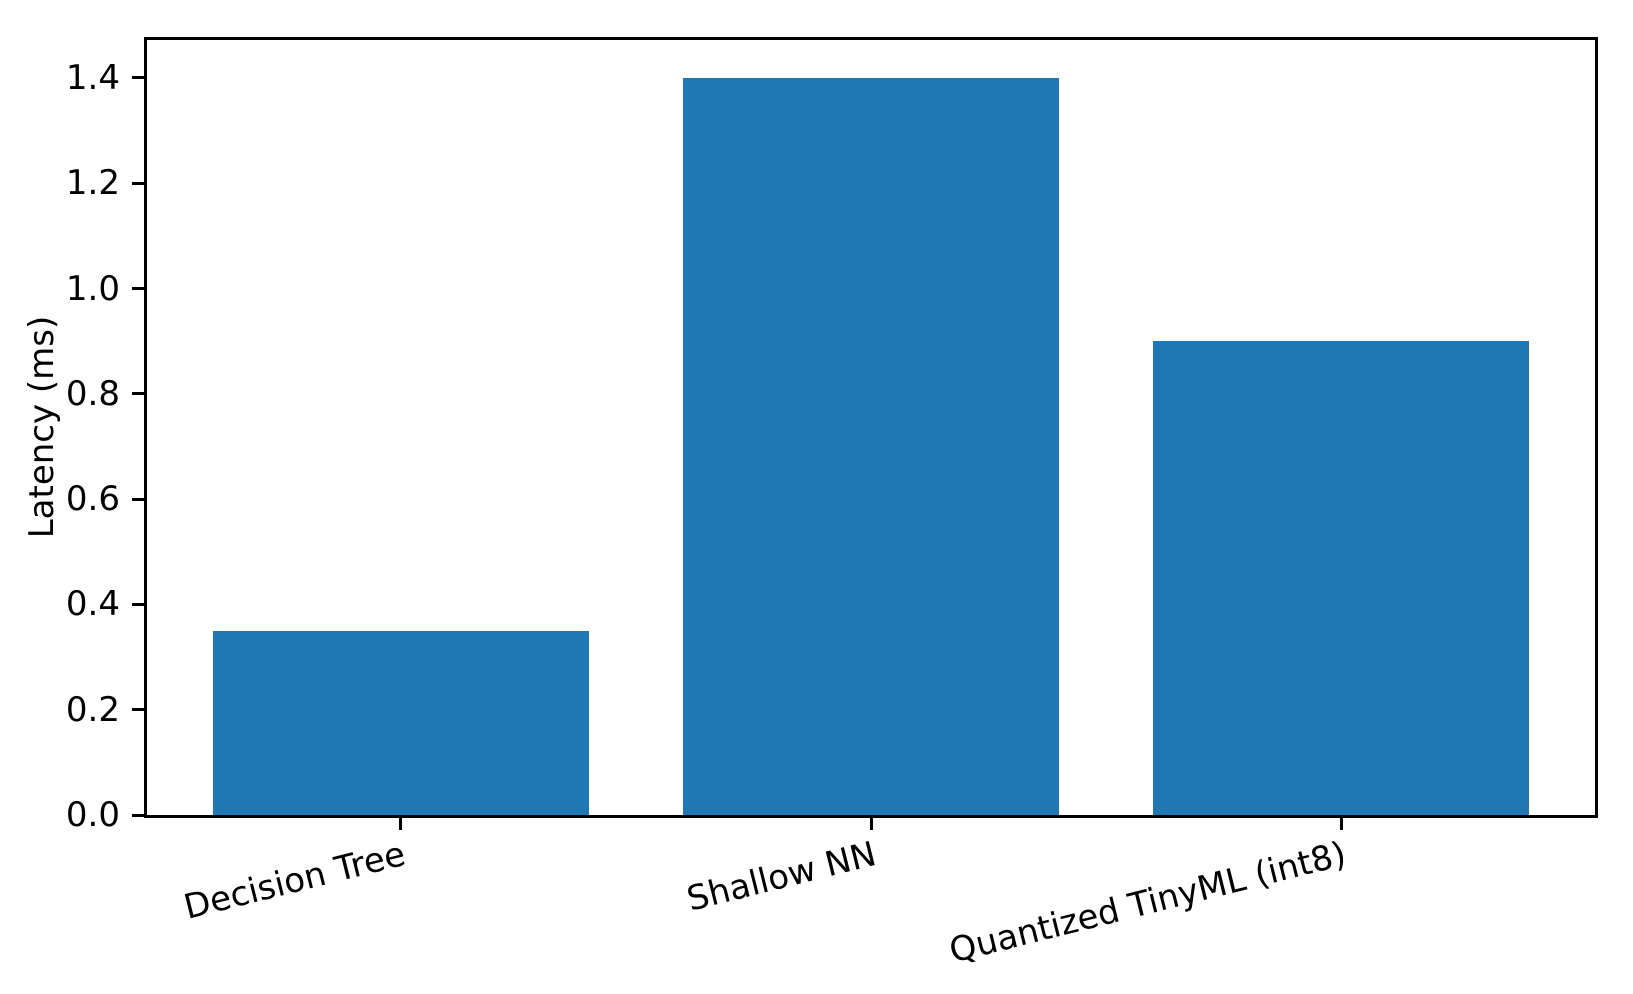 The height and width of the screenshot is (994, 1633). I want to click on y-tick-label: 0.2, so click(92, 709).